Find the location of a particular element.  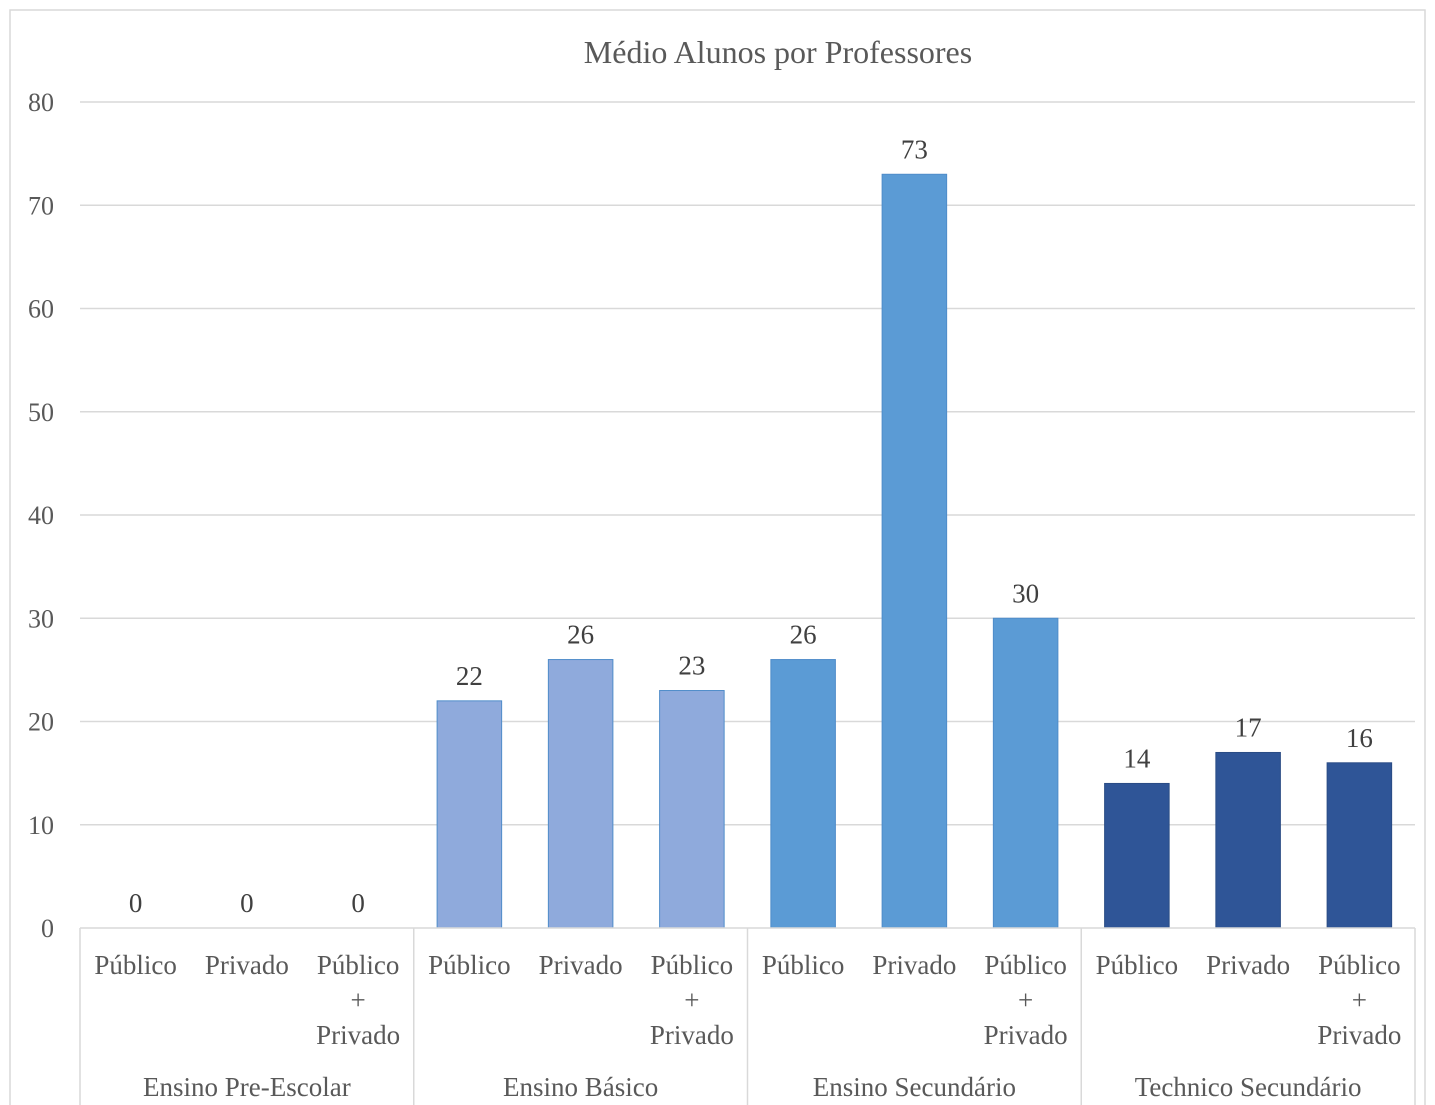

data-label: 23 is located at coordinates (691, 666).